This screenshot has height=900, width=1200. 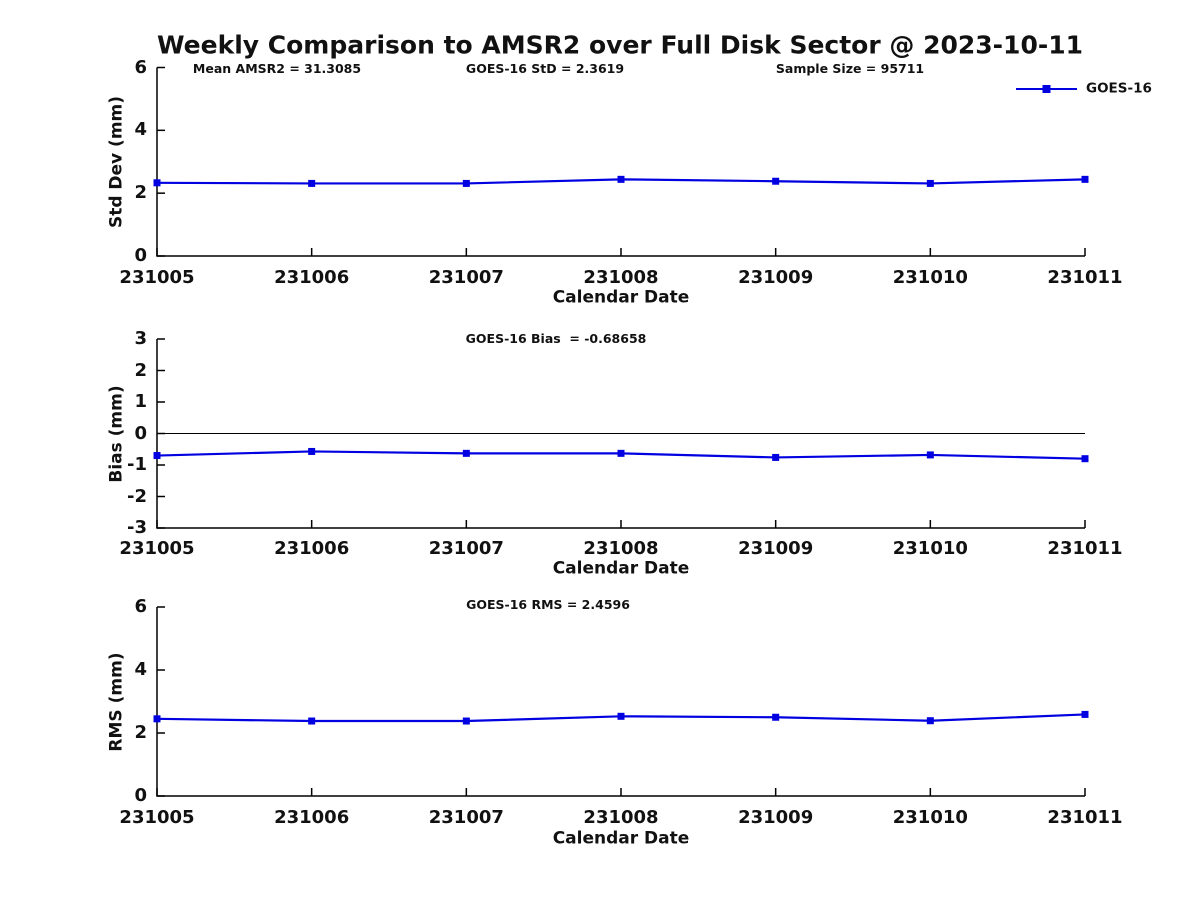 I want to click on stat-annotation: Mean AMSR2 = 31.3085, so click(x=277, y=68).